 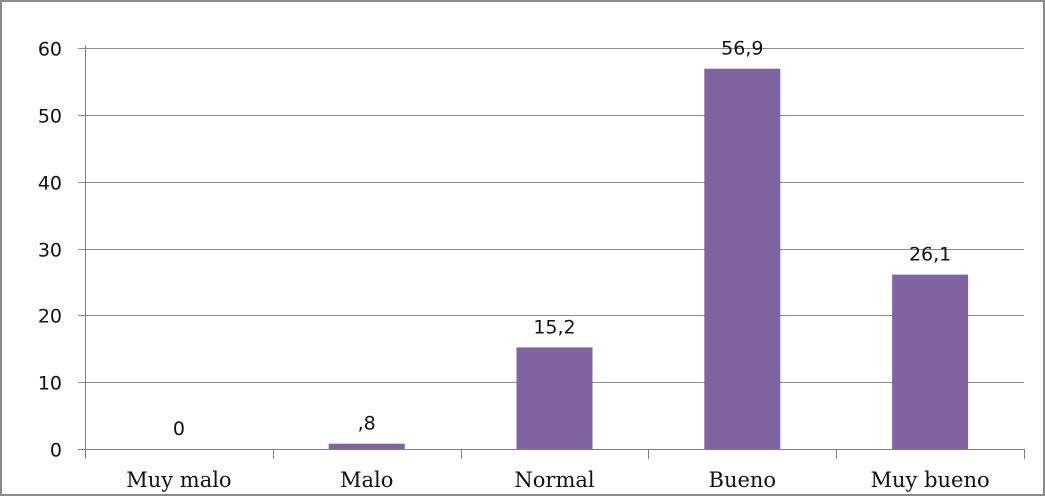 I want to click on x-tick-label-muy-malo: Muy malo, so click(x=178, y=480).